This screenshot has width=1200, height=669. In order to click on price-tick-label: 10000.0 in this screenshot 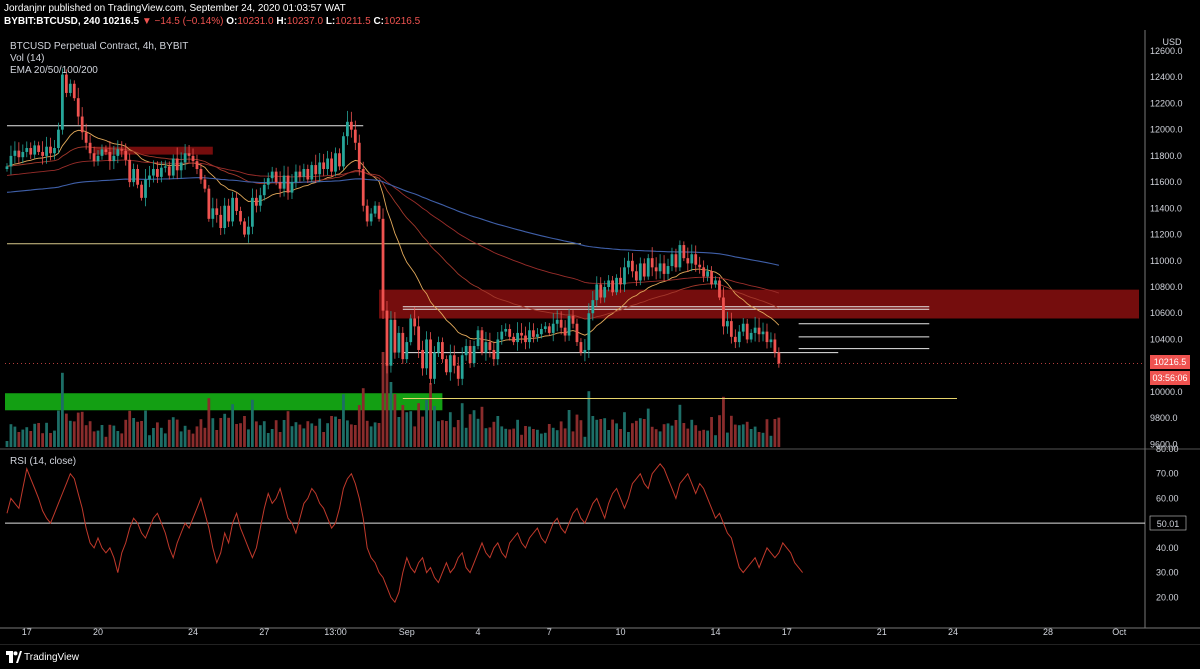, I will do `click(1166, 392)`.